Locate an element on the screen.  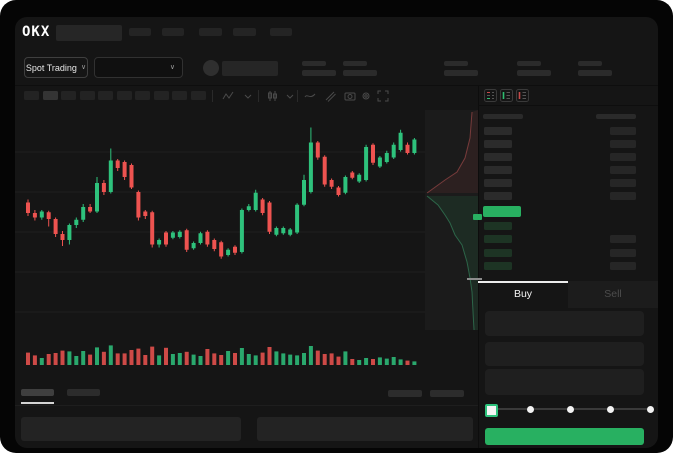
order-book-bids-icon is located at coordinates (506, 95).